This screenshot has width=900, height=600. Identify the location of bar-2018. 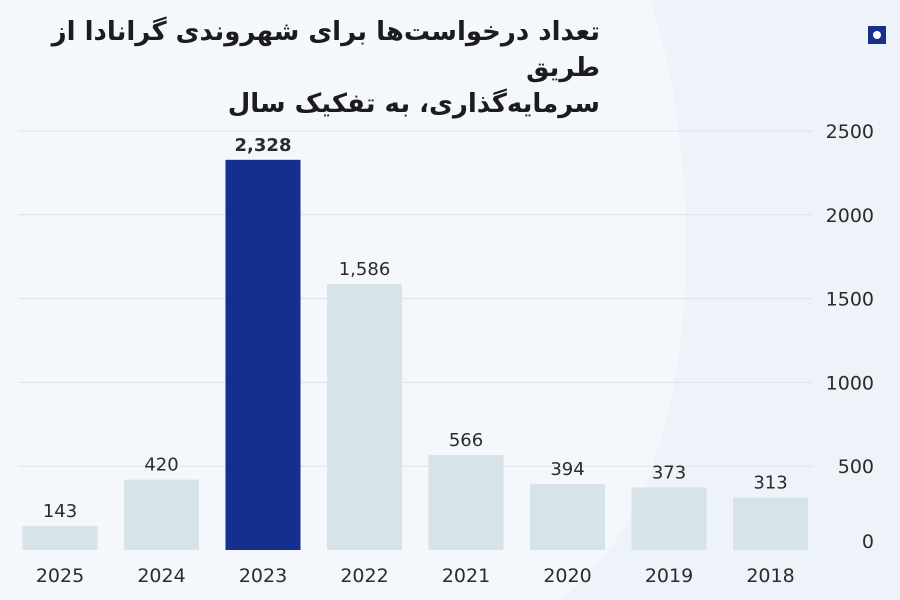
(770, 523).